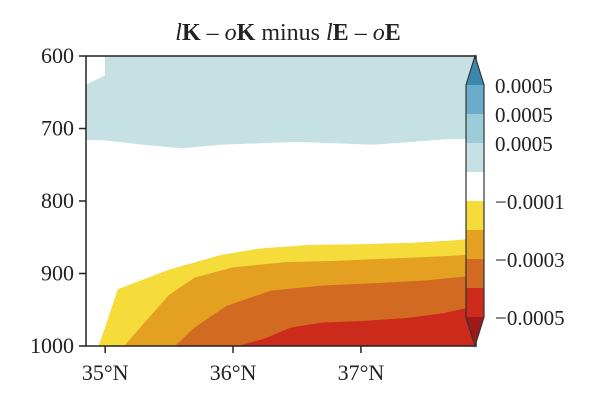 This screenshot has width=600, height=406. I want to click on y-tick-label: 600, so click(57, 55).